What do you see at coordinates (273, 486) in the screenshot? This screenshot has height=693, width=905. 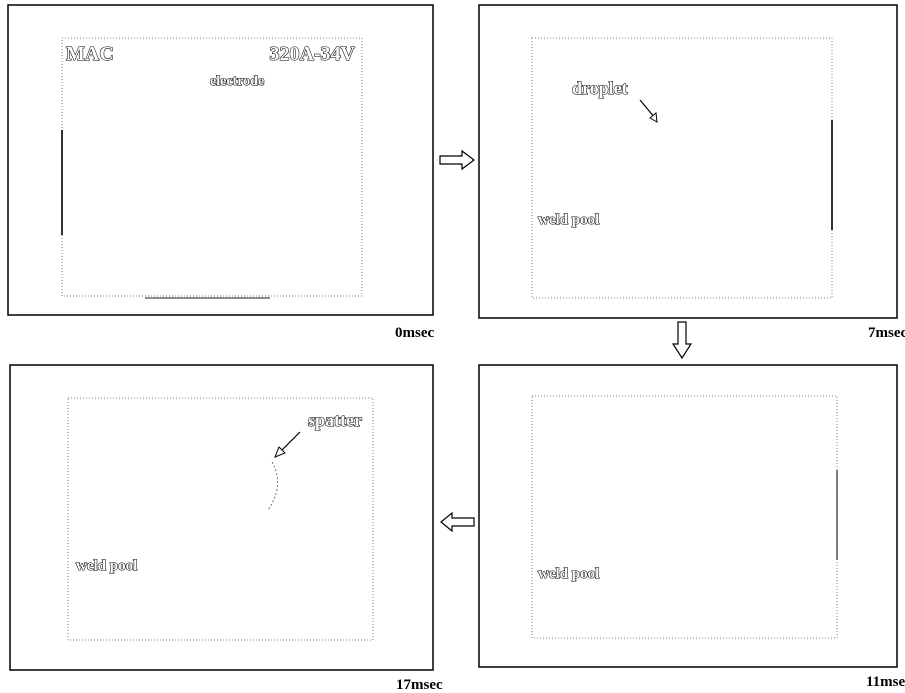 I see `spatter-trace` at bounding box center [273, 486].